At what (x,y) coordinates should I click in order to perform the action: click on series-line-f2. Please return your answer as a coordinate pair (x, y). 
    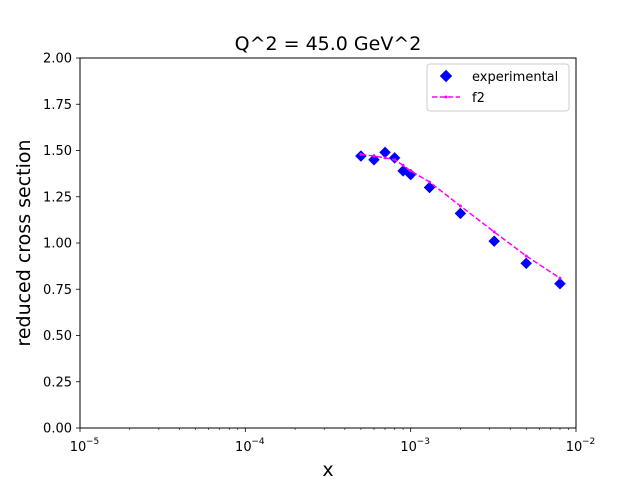
    Looking at the image, I should click on (460, 216).